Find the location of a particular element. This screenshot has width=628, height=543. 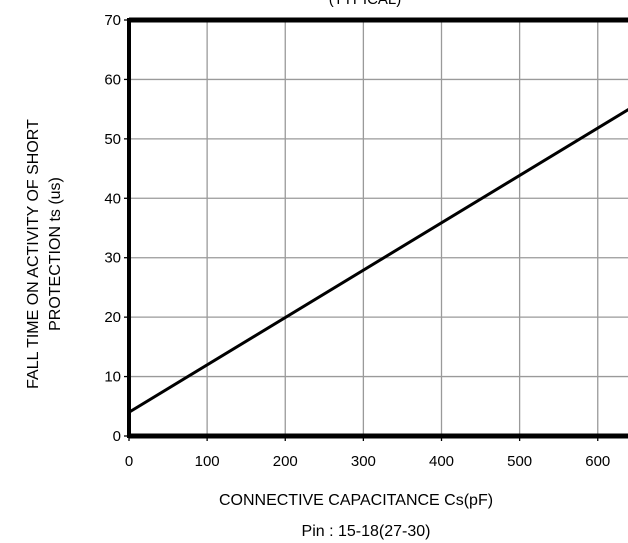

y-tick-labels: 0 10 20 30 40 50 60 70 is located at coordinates (112, 228).